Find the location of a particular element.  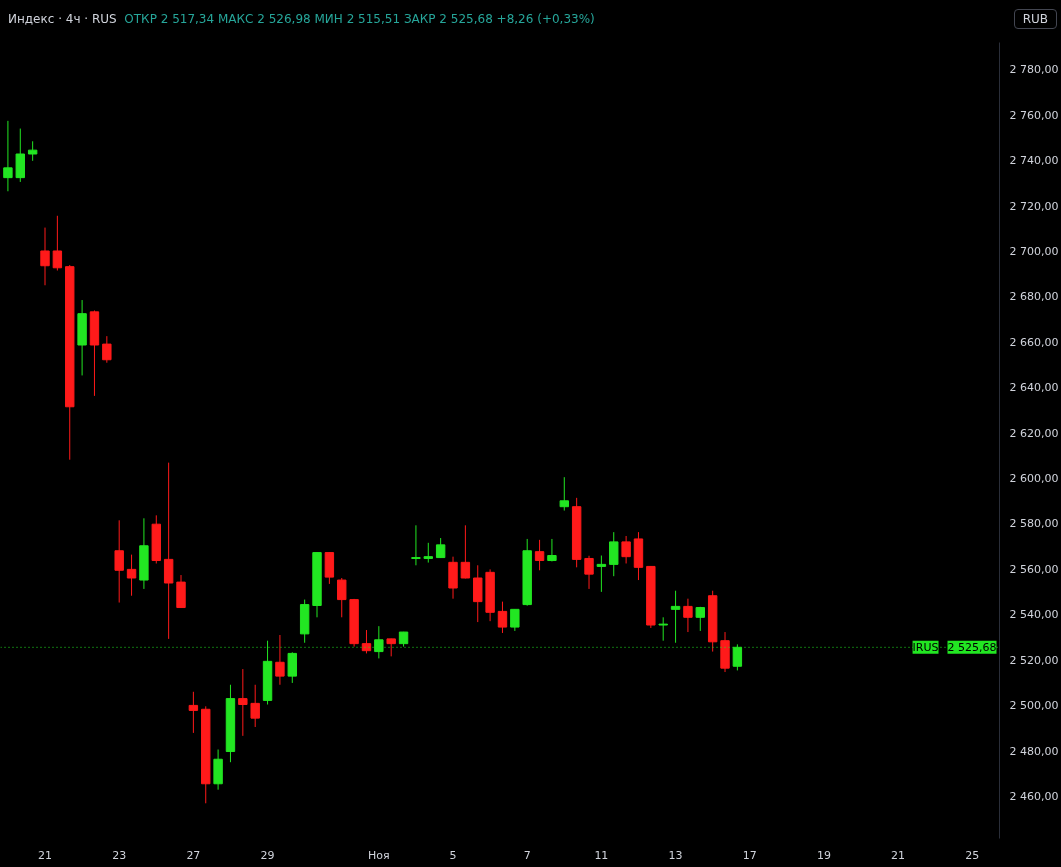

y-tick-label: 2 540,00 is located at coordinates (1034, 615).